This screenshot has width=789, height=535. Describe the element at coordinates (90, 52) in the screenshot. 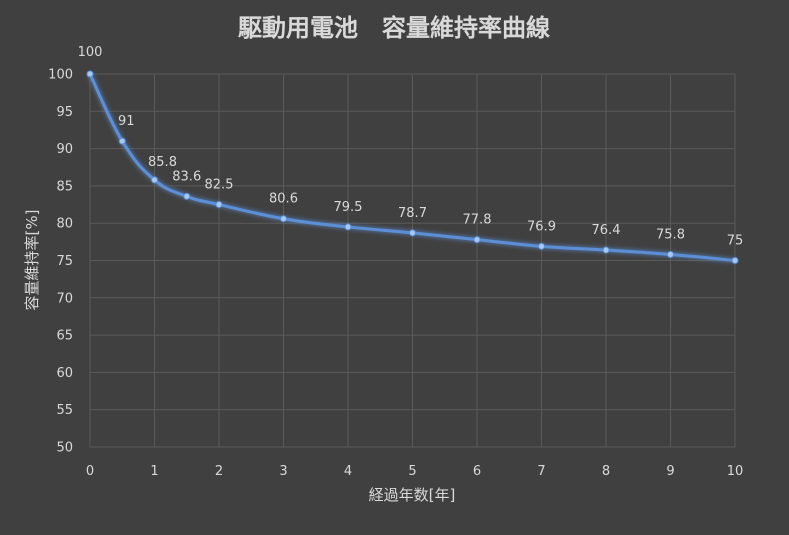

I see `data-label: 100` at that location.